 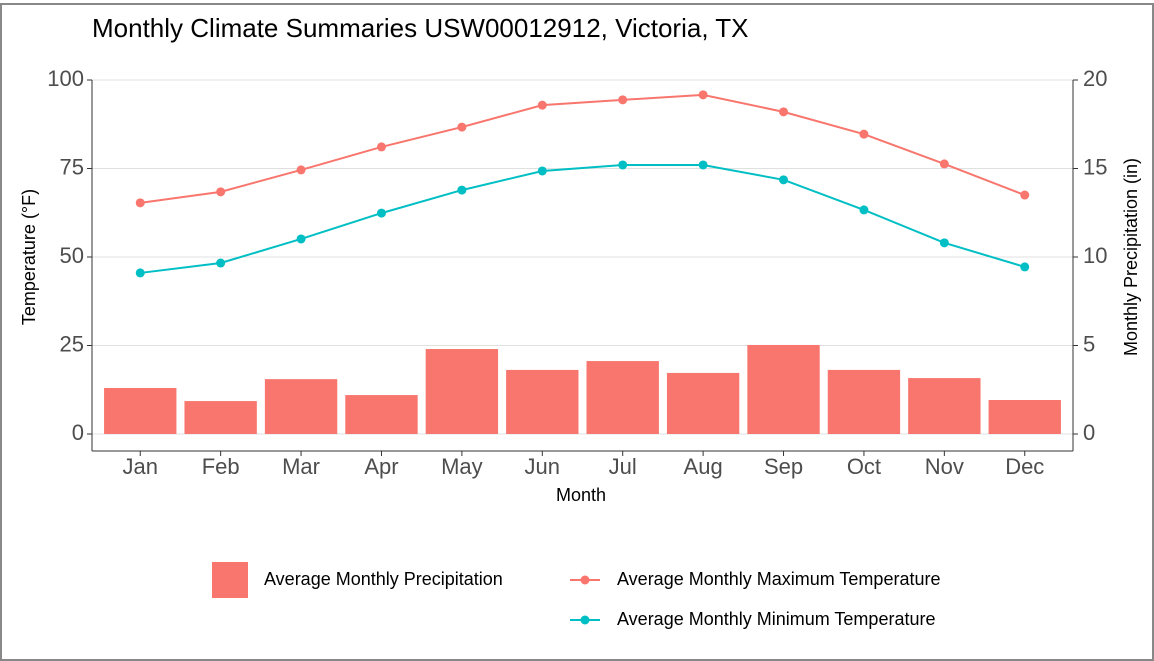 What do you see at coordinates (1095, 255) in the screenshot?
I see `y2-tick-label: 10` at bounding box center [1095, 255].